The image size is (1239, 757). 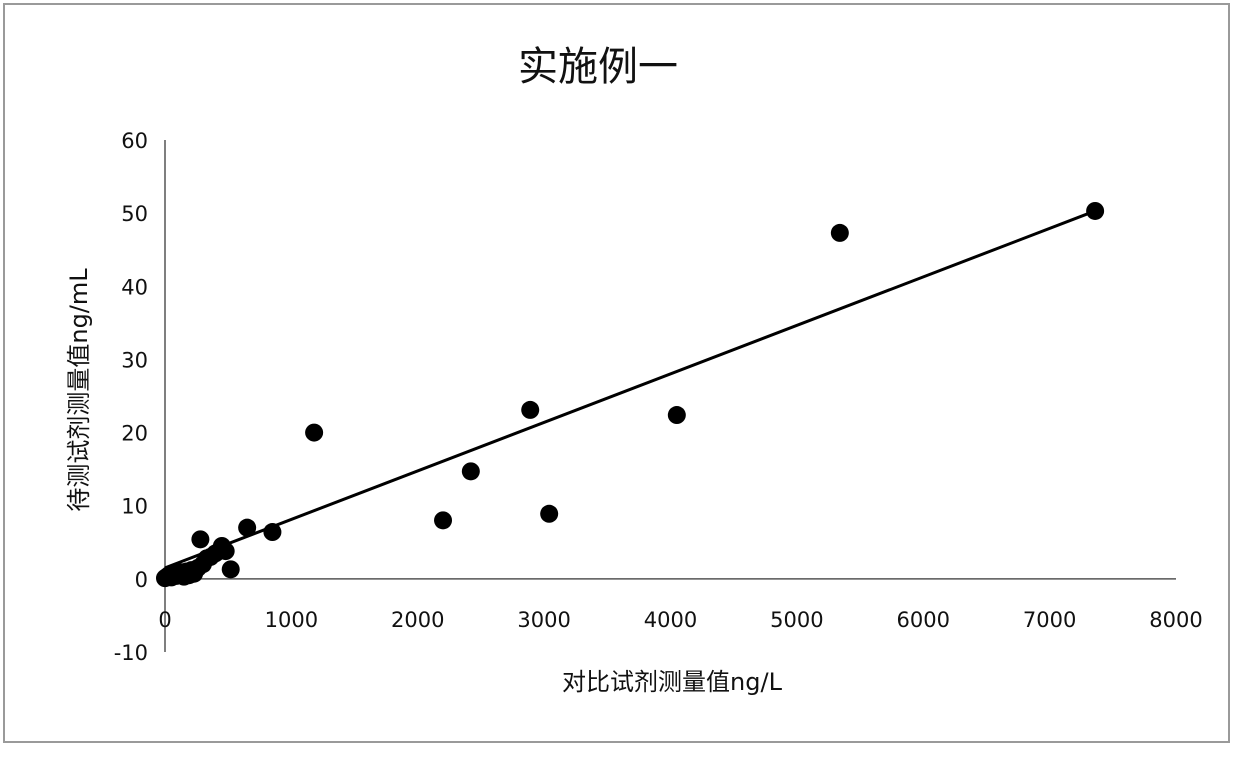 I want to click on x-tick-label: 7000, so click(x=1049, y=620).